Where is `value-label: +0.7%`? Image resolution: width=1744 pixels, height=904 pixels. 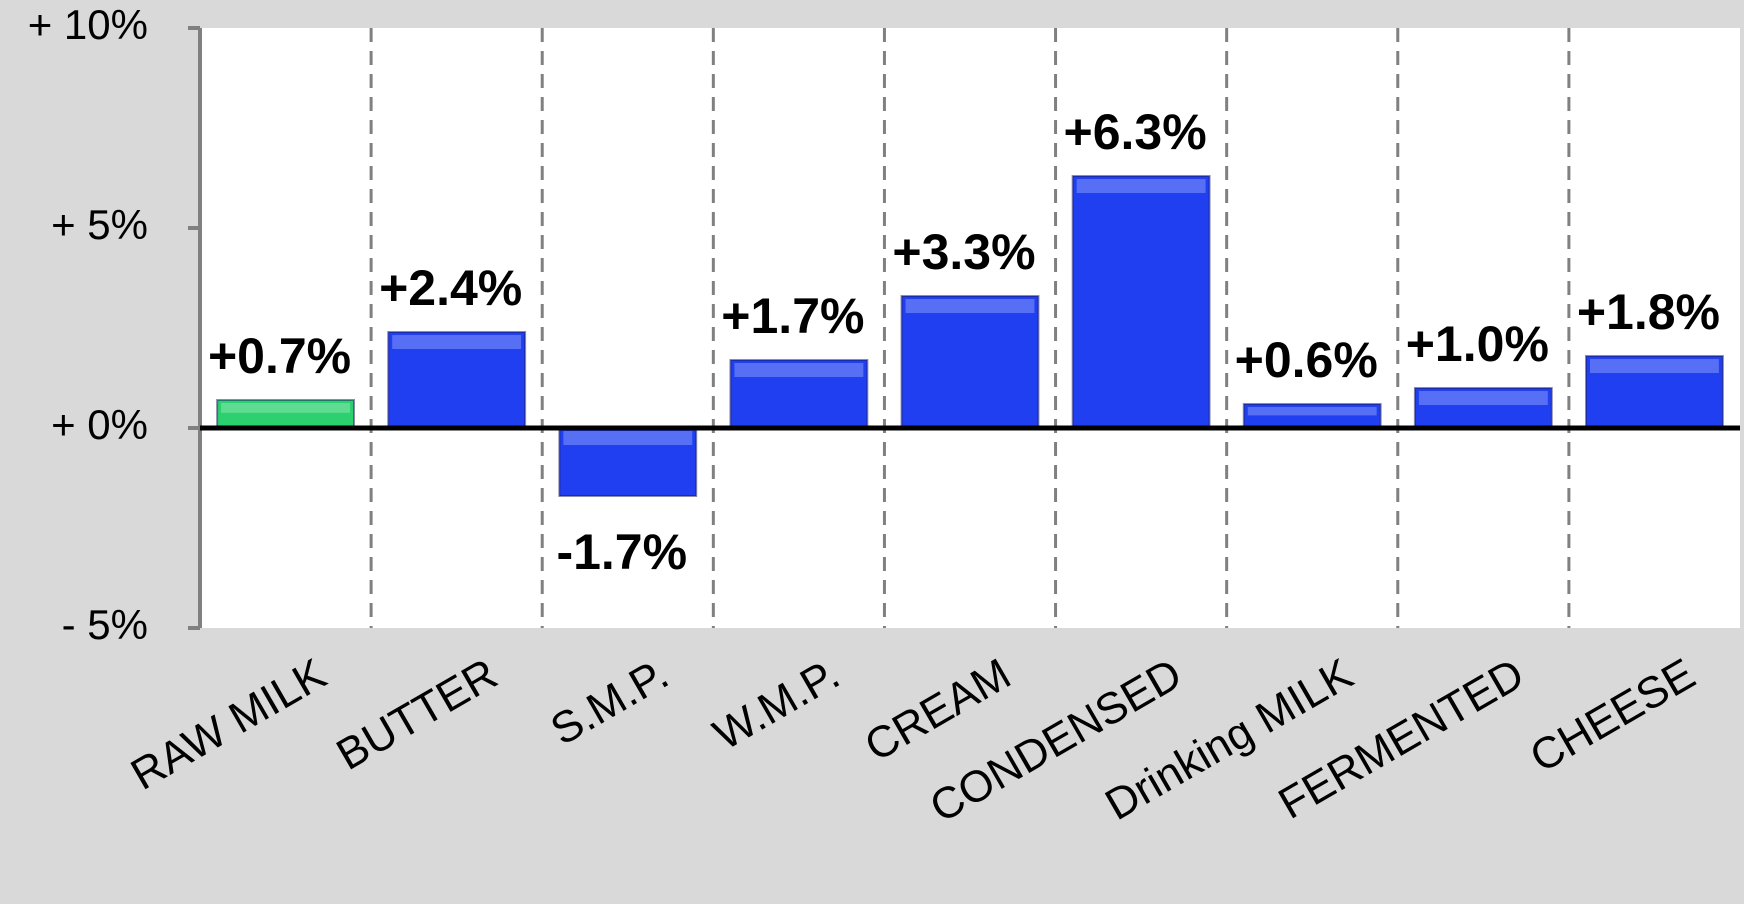
value-label: +0.7% is located at coordinates (279, 356).